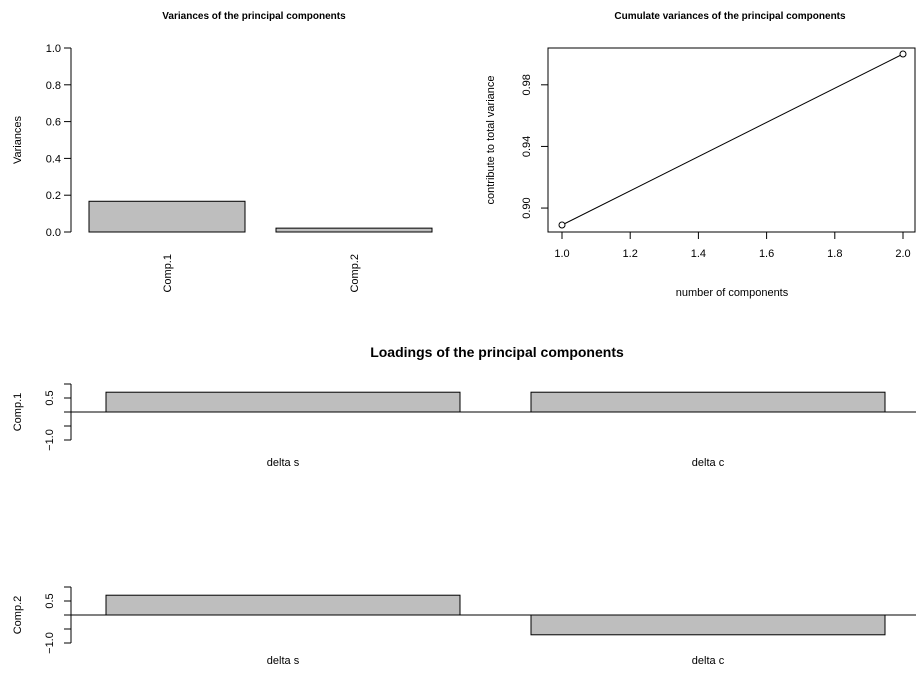 The height and width of the screenshot is (673, 916). What do you see at coordinates (53, 86) in the screenshot?
I see `variances-ytick-label: 0.8` at bounding box center [53, 86].